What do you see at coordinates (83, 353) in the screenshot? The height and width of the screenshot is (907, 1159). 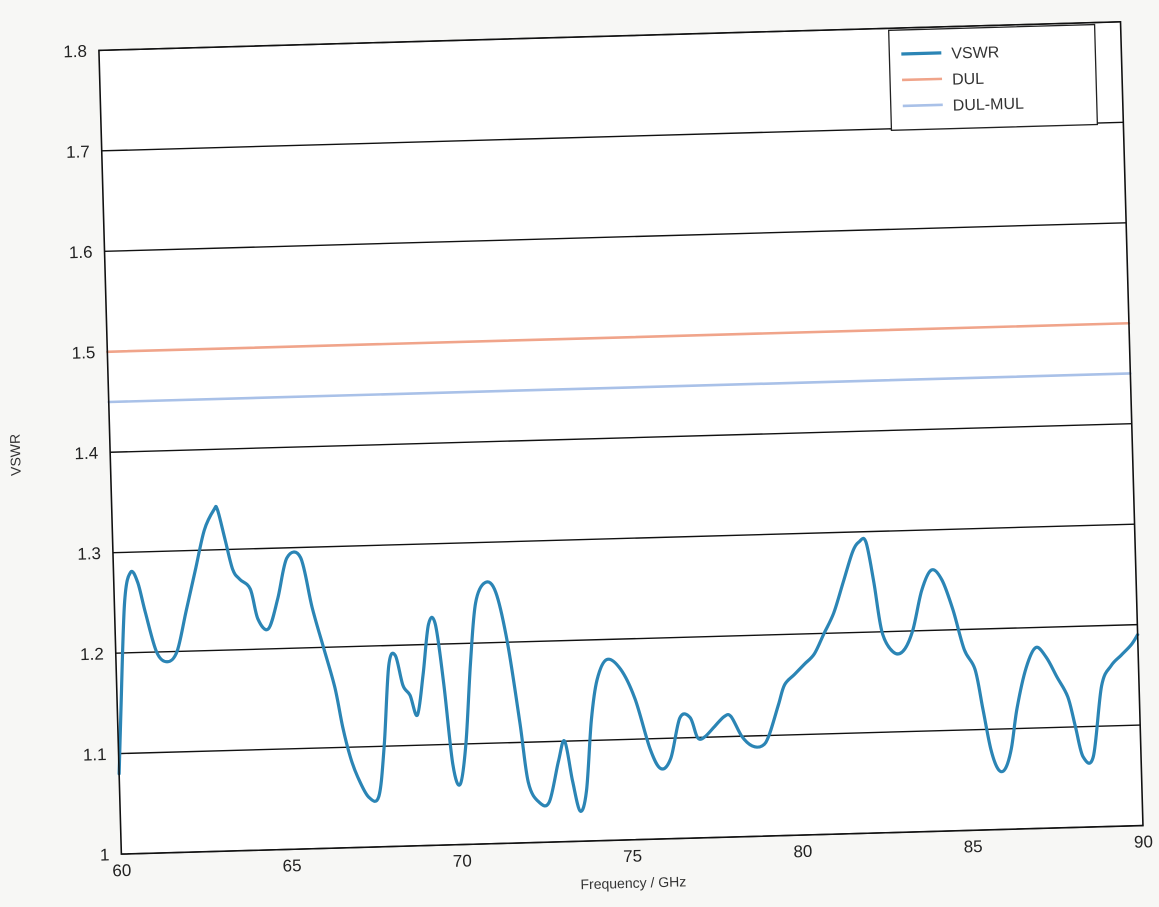 I see `y-tick-label: 1.5` at bounding box center [83, 353].